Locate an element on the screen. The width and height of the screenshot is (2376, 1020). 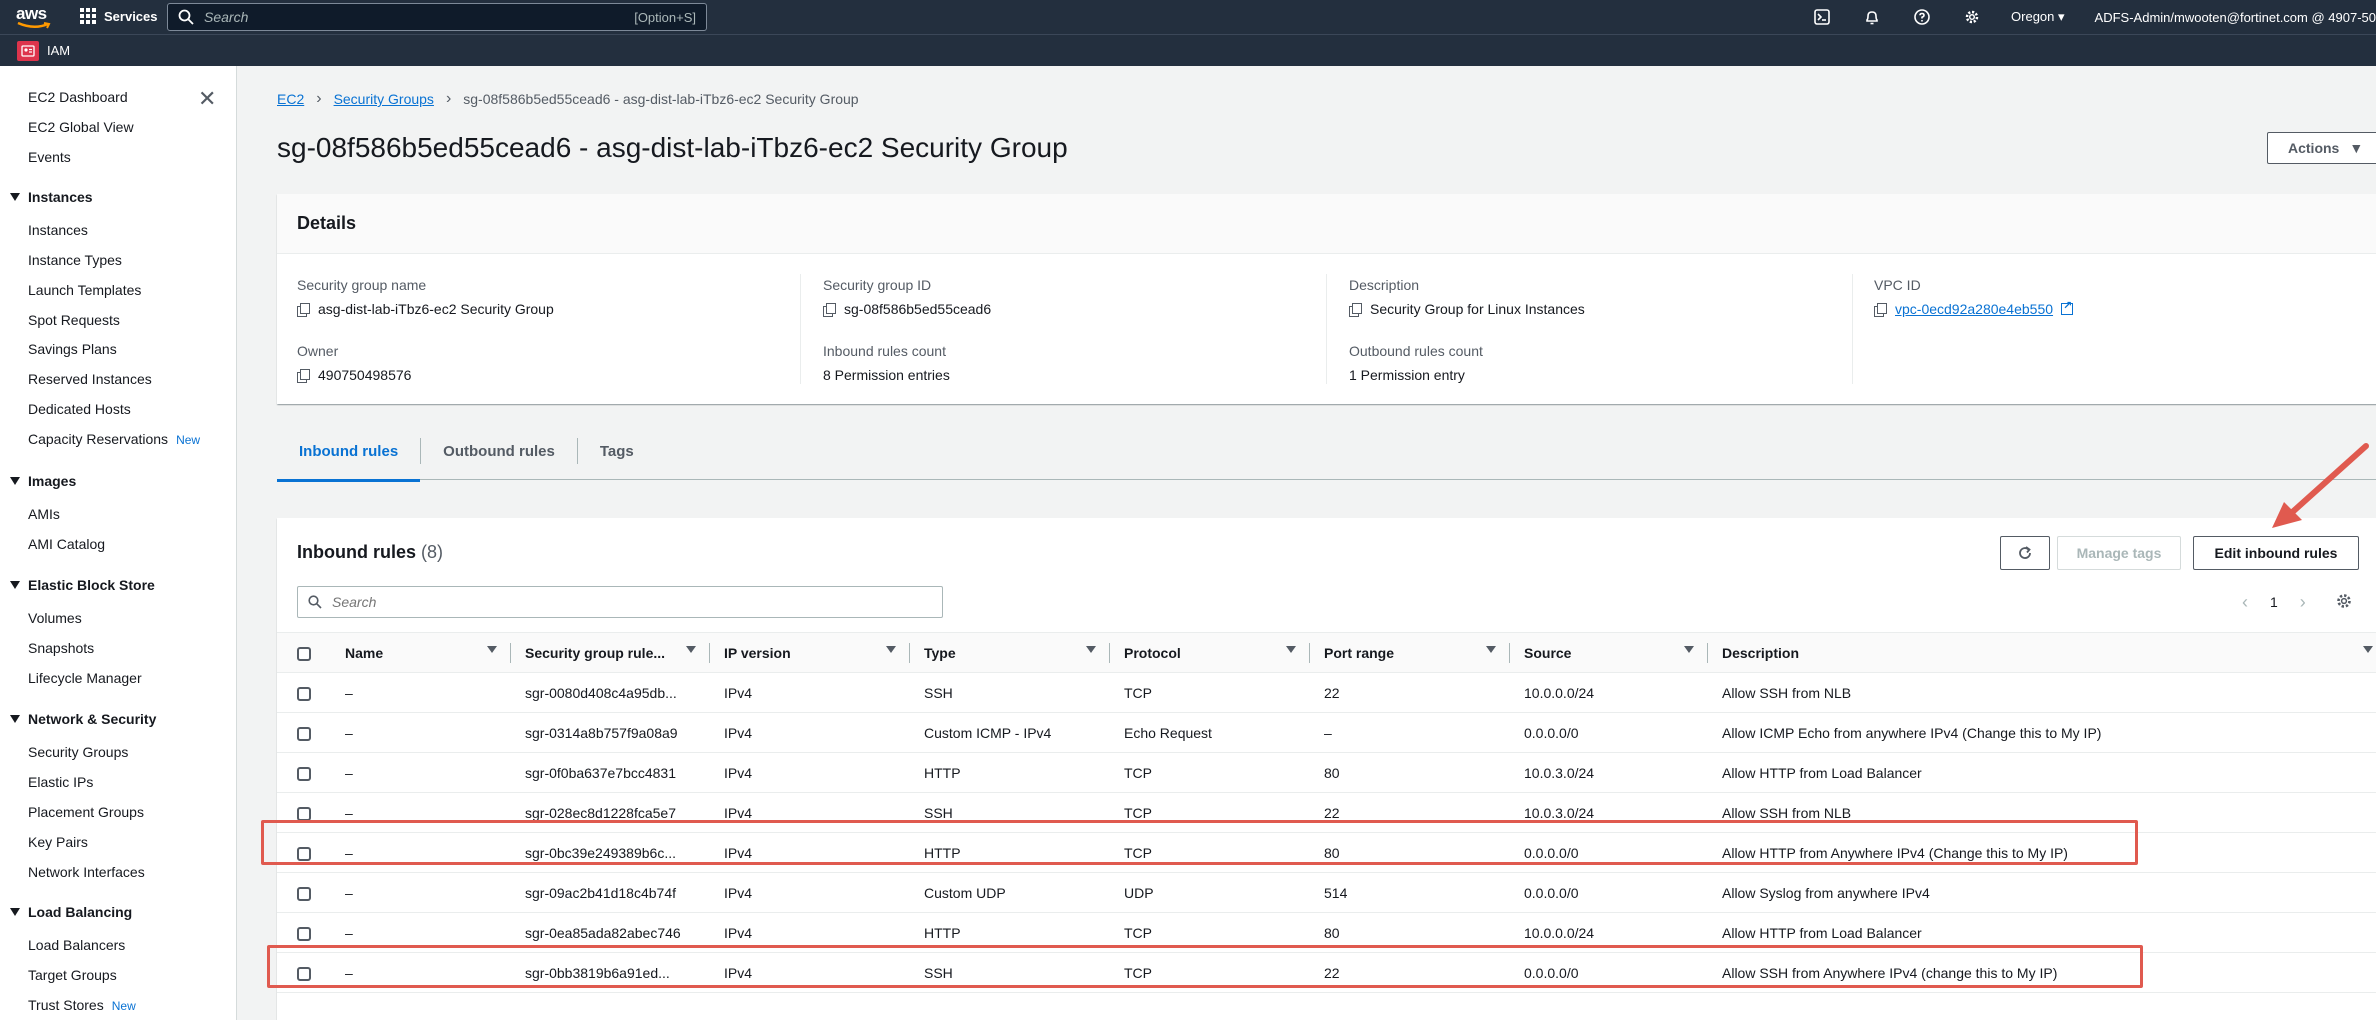
cell-name: – is located at coordinates (421, 932).